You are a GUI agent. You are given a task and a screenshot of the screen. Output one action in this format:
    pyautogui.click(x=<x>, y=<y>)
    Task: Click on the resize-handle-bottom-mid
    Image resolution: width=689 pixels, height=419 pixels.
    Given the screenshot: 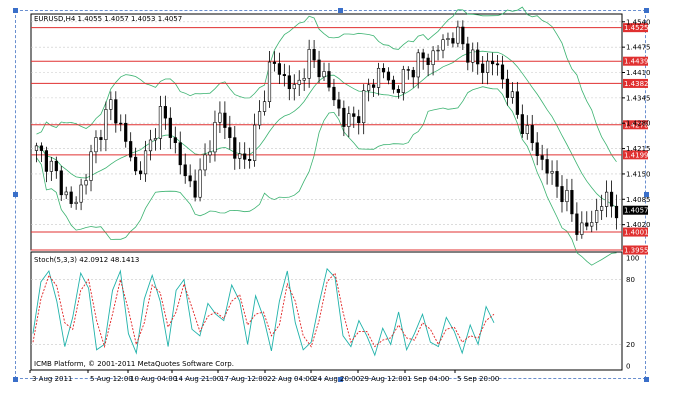 What is the action you would take?
    pyautogui.click(x=340, y=379)
    